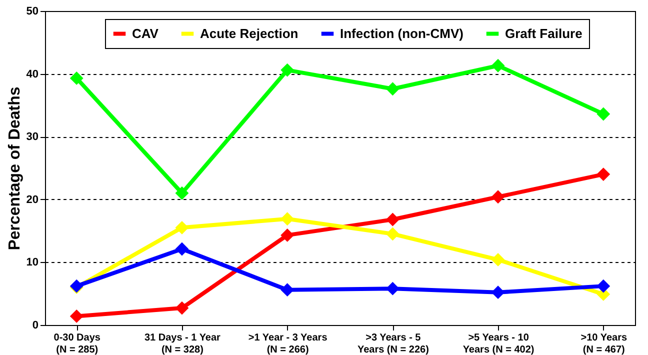  Describe the element at coordinates (15, 168) in the screenshot. I see `y-axis-title: Percentage of Deaths` at that location.